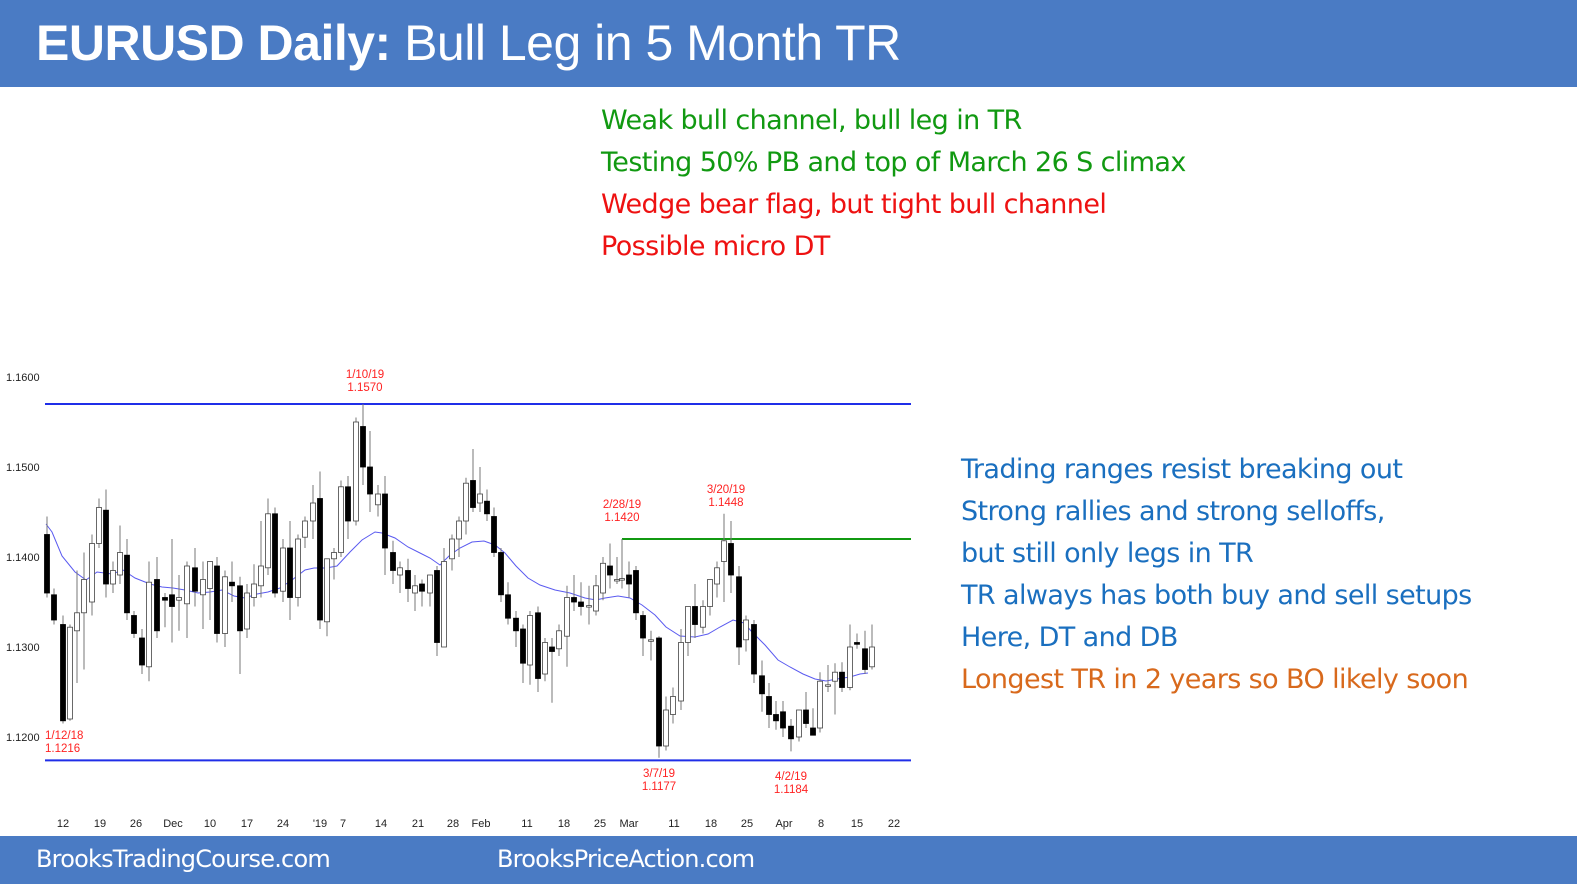  I want to click on price-annotation: 1.1570, so click(364, 388).